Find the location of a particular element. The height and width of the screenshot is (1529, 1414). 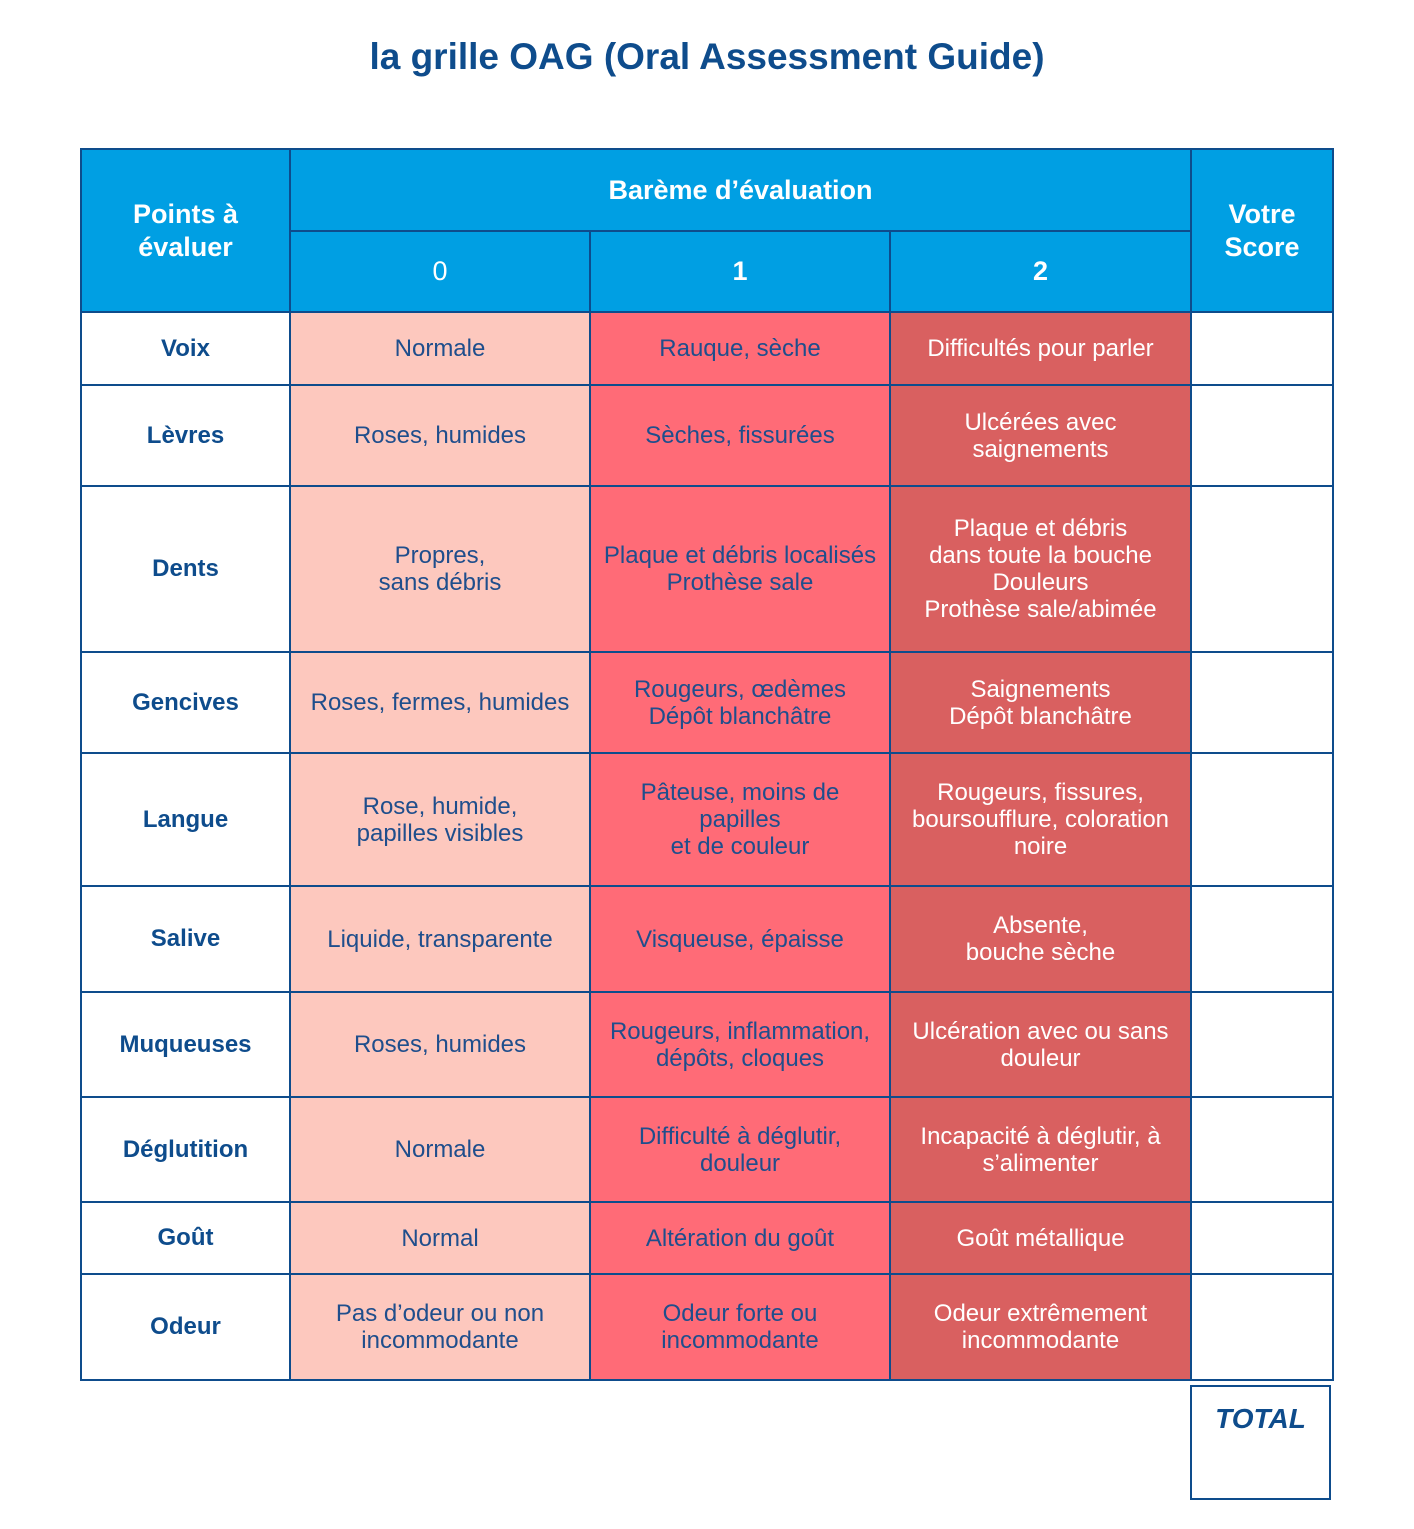

score-2-cell: Saignements Dépôt blanchâtre is located at coordinates (1040, 702).